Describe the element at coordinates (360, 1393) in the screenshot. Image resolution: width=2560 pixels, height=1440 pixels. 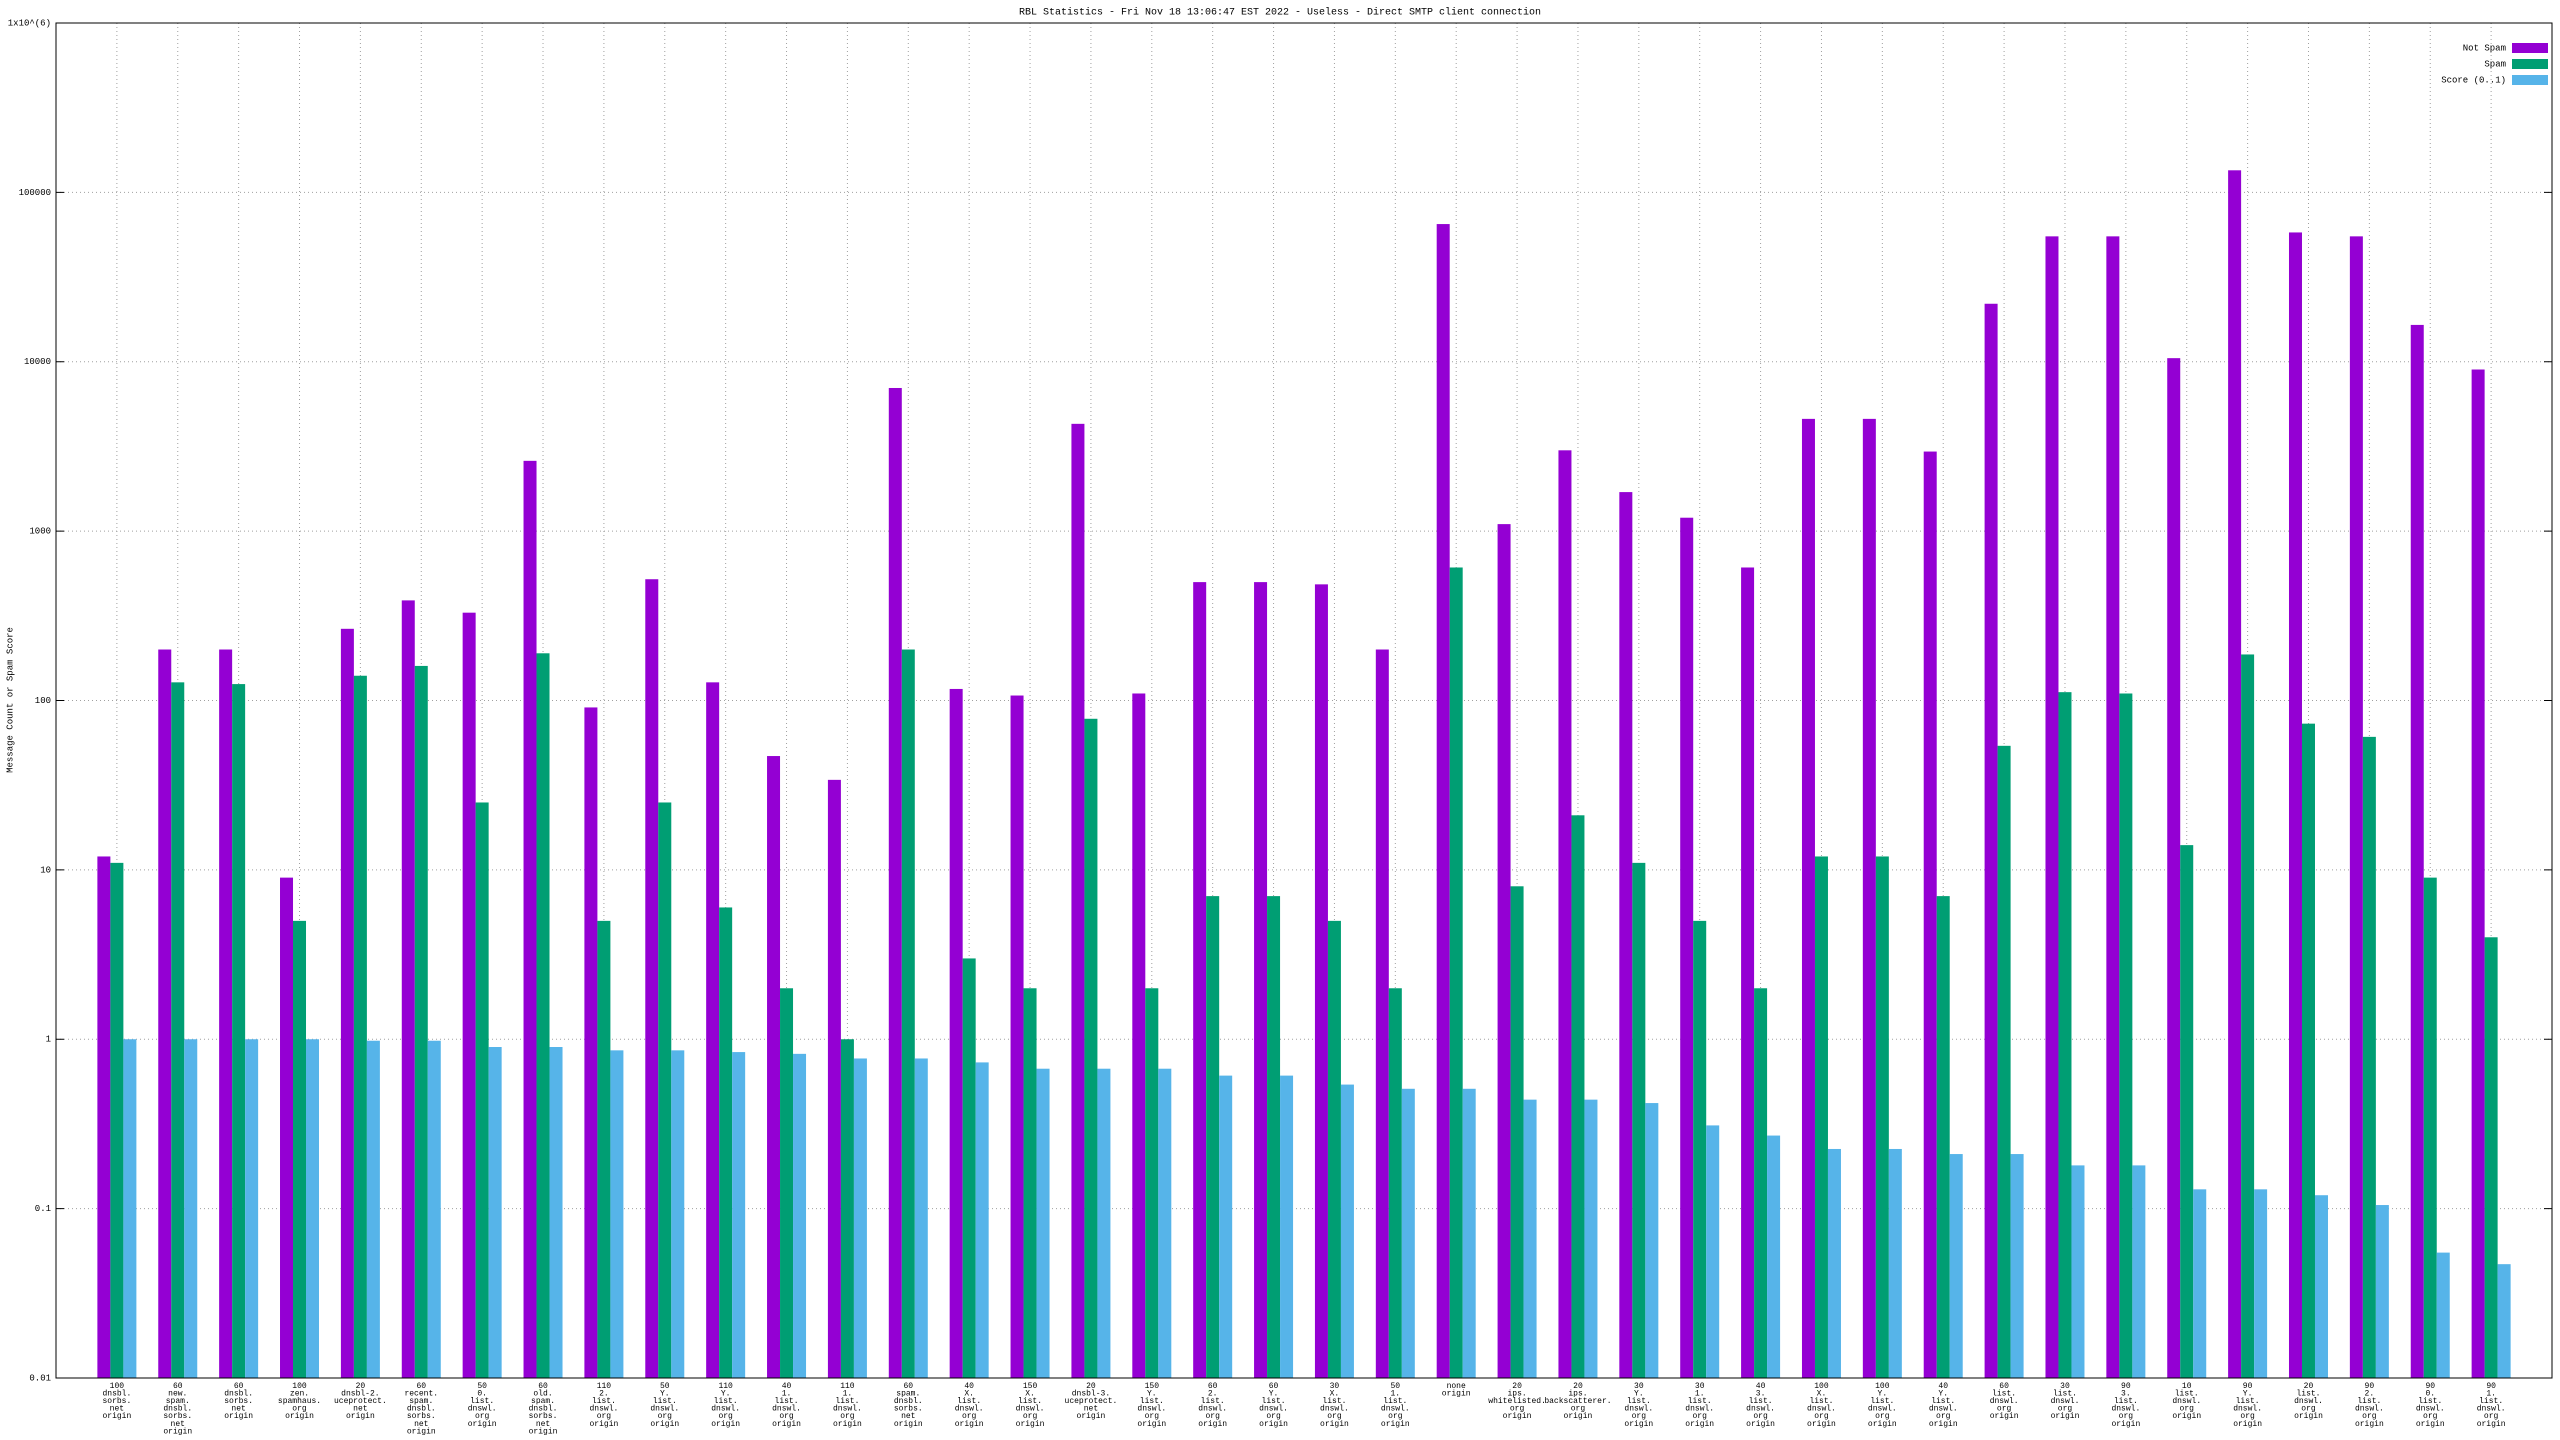
I see `x-tick-label: dnsbl-2.` at that location.